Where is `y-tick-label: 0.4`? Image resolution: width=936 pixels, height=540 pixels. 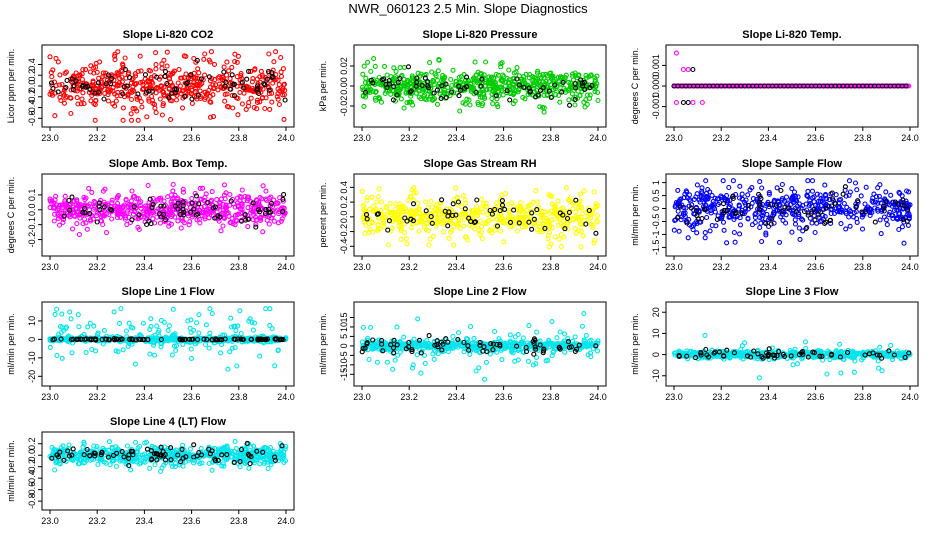
y-tick-label: 0.4 is located at coordinates (344, 187).